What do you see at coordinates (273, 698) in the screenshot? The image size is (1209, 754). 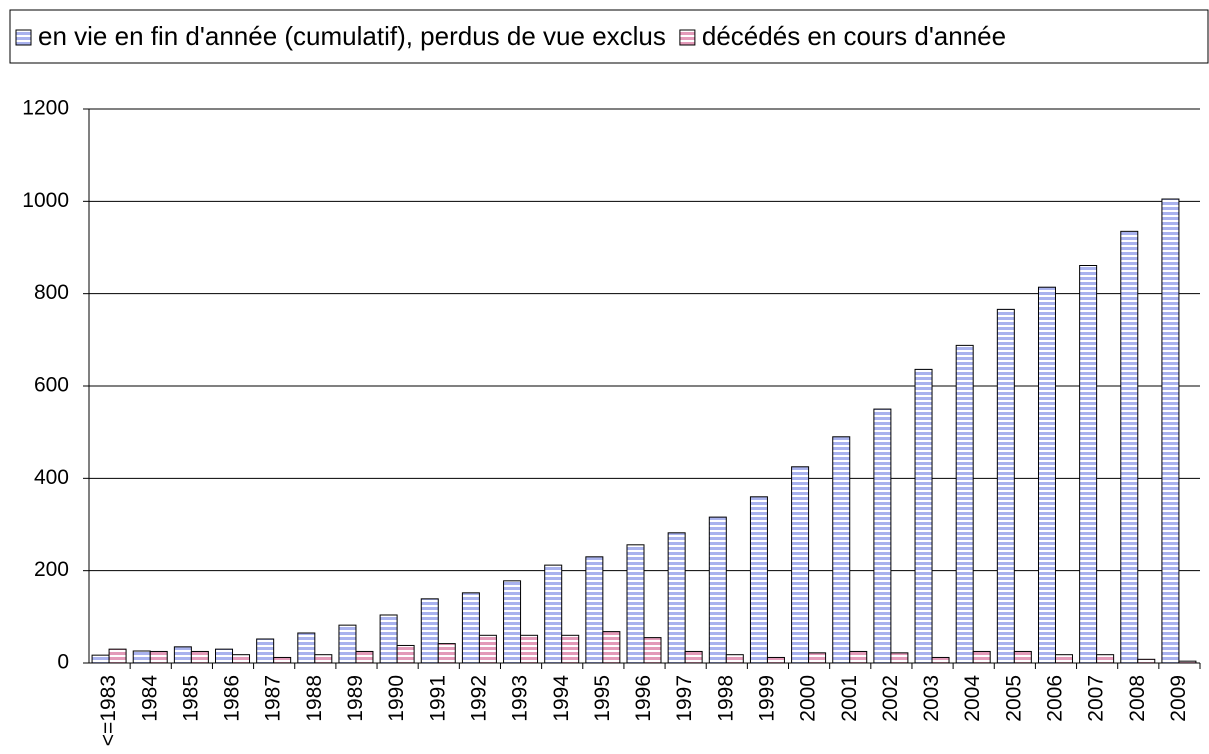 I see `x-tick-label: 1987` at bounding box center [273, 698].